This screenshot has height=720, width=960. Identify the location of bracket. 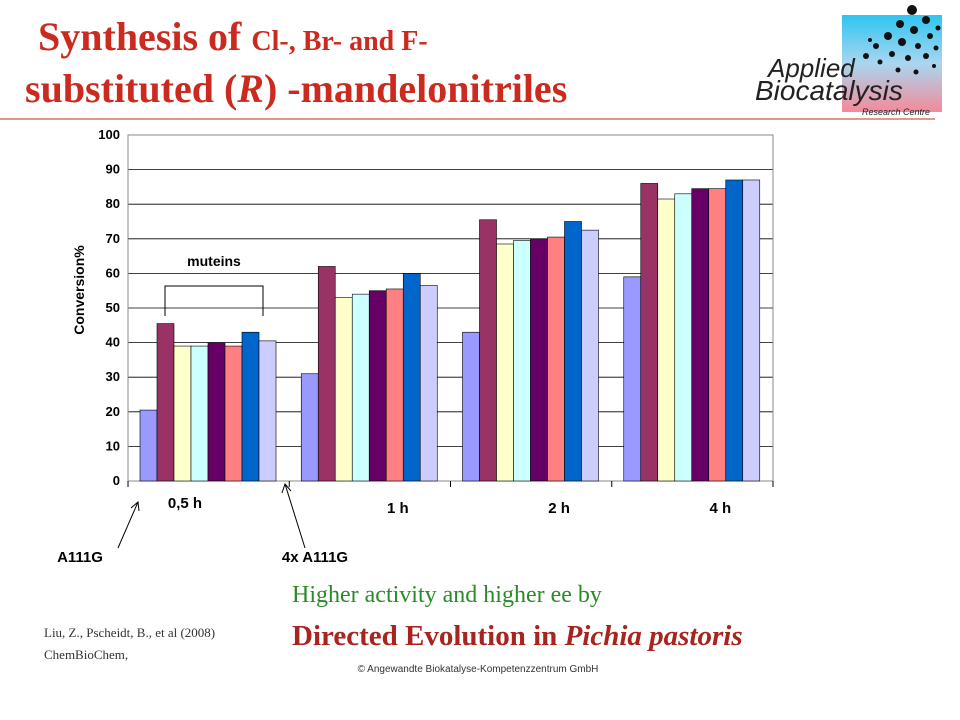
(214, 300).